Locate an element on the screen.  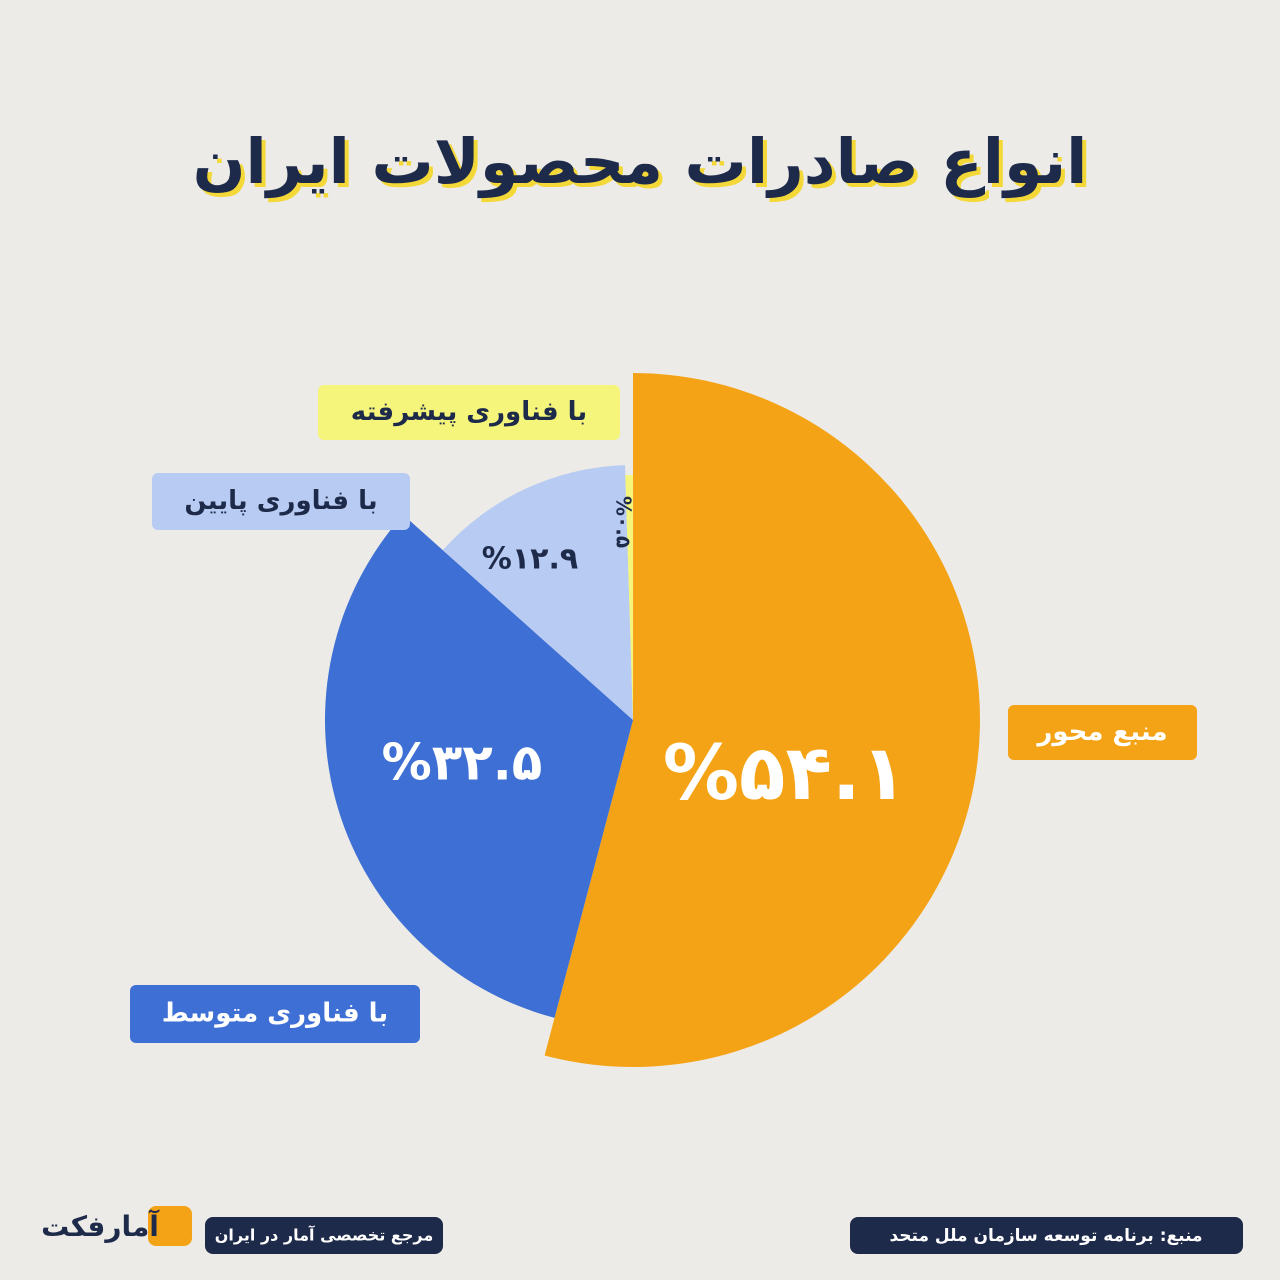
value-label: %۵۴.۱ is located at coordinates (785, 772).